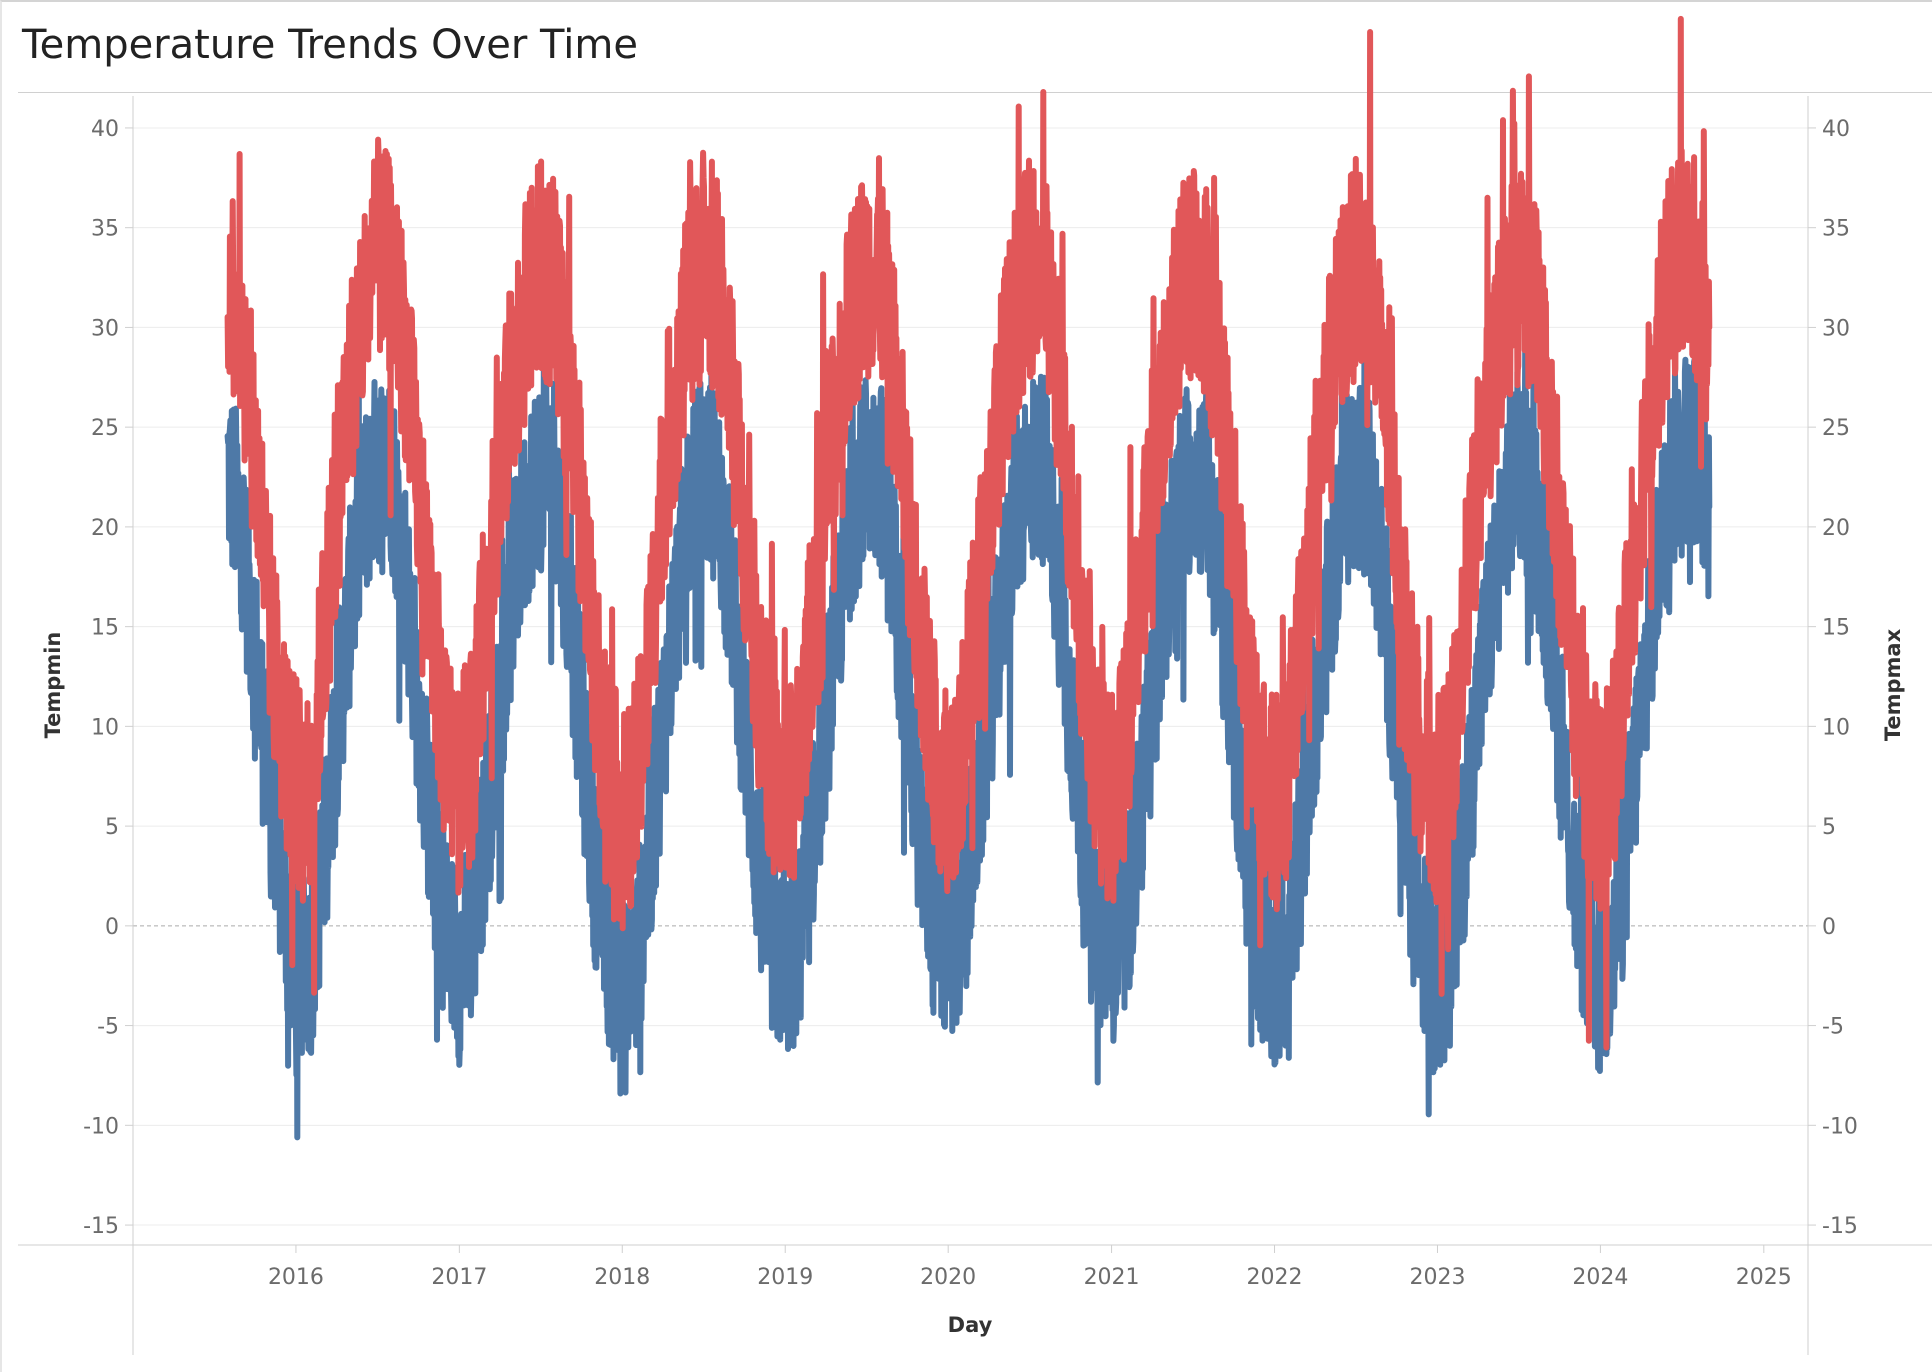 This screenshot has height=1372, width=1932. I want to click on y-tick-label-right: 30, so click(1836, 328).